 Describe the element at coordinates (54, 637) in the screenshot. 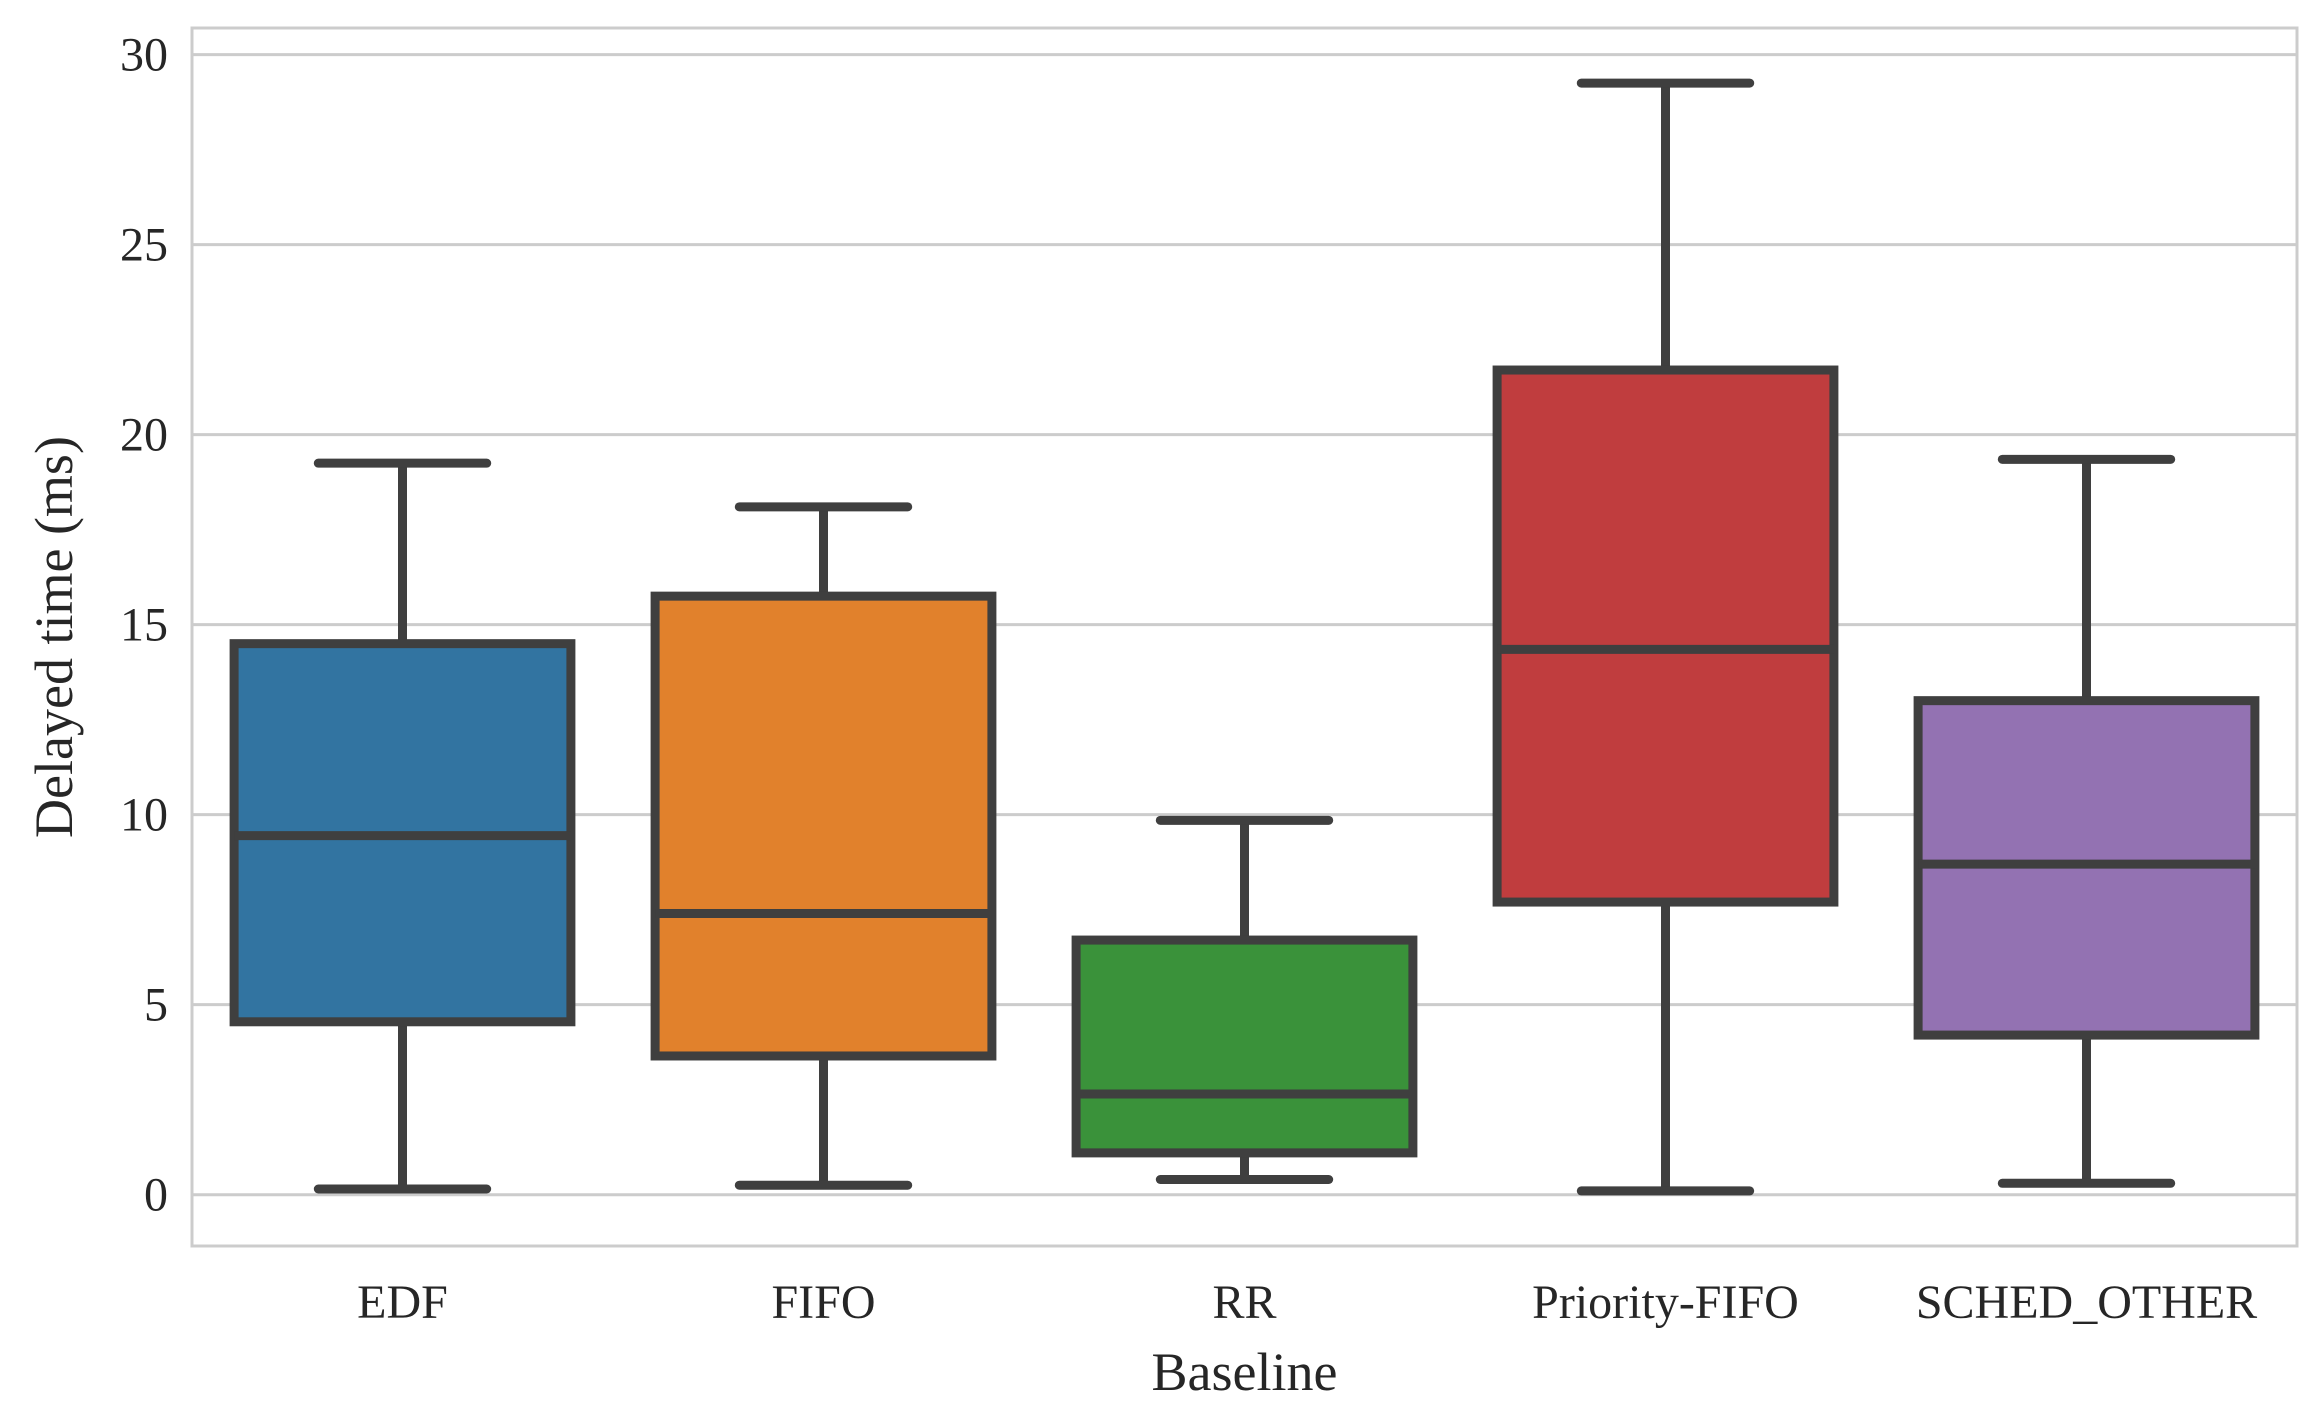

I see `y-axis-title: Delayed time (ms)` at that location.